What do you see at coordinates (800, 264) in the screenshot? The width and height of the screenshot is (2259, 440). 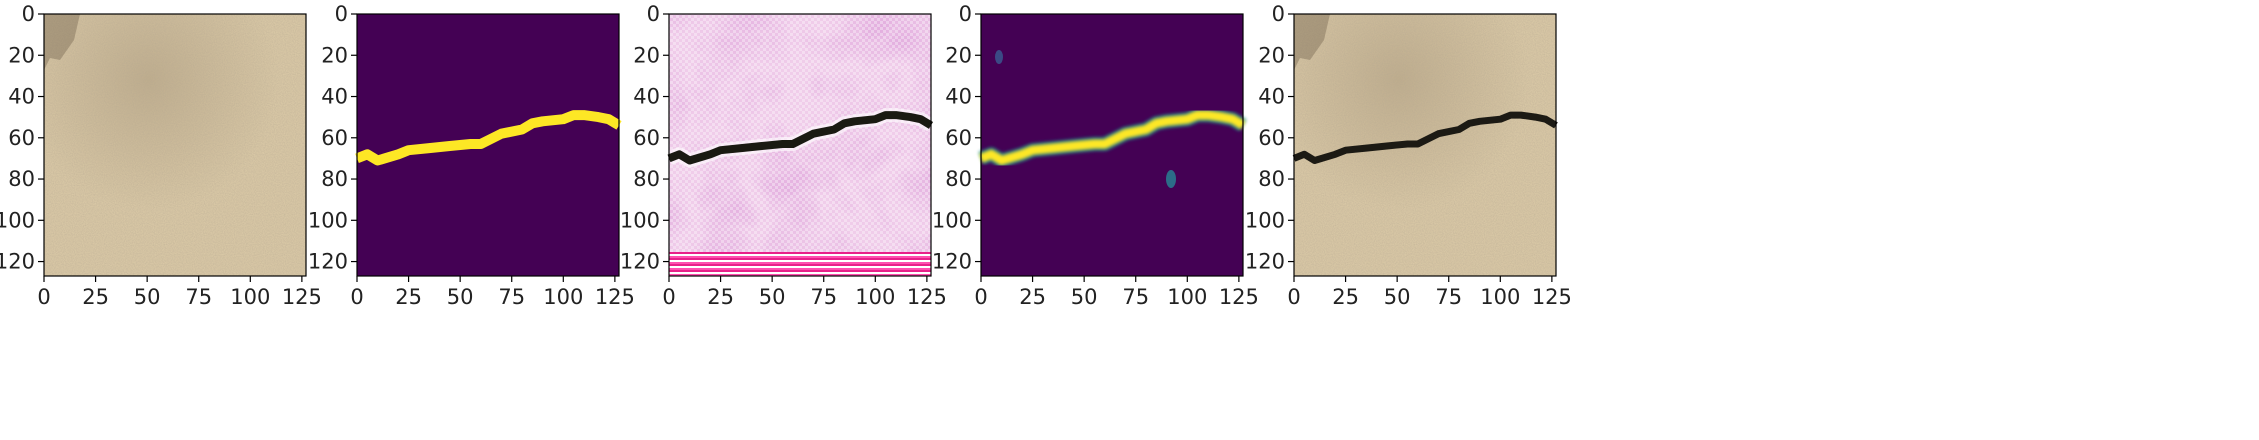 I see `generated-image-bottom-stripes` at bounding box center [800, 264].